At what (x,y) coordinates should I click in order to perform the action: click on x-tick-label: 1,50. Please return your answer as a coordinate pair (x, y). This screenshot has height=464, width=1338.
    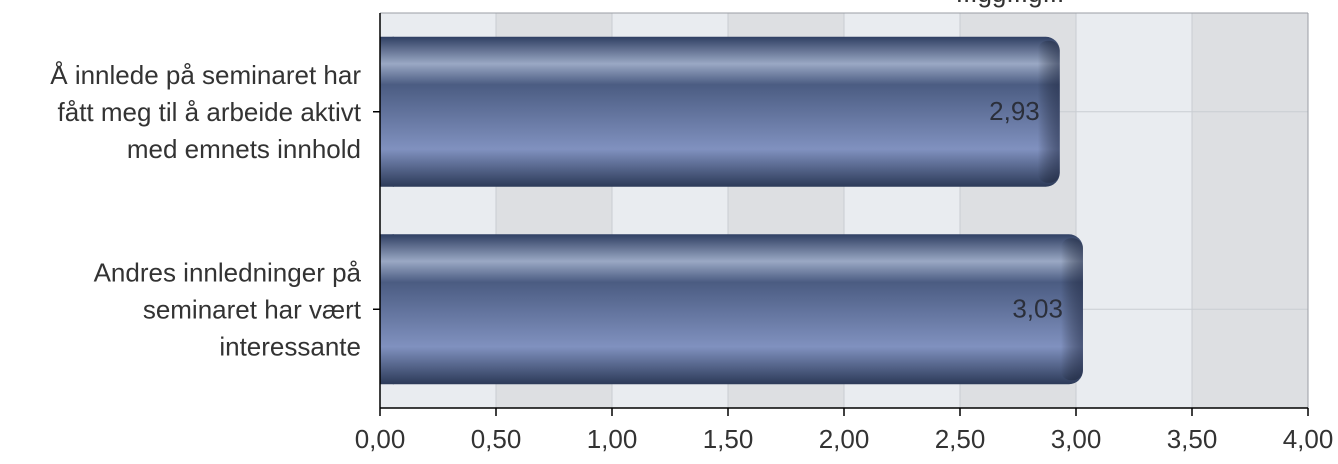
    Looking at the image, I should click on (728, 439).